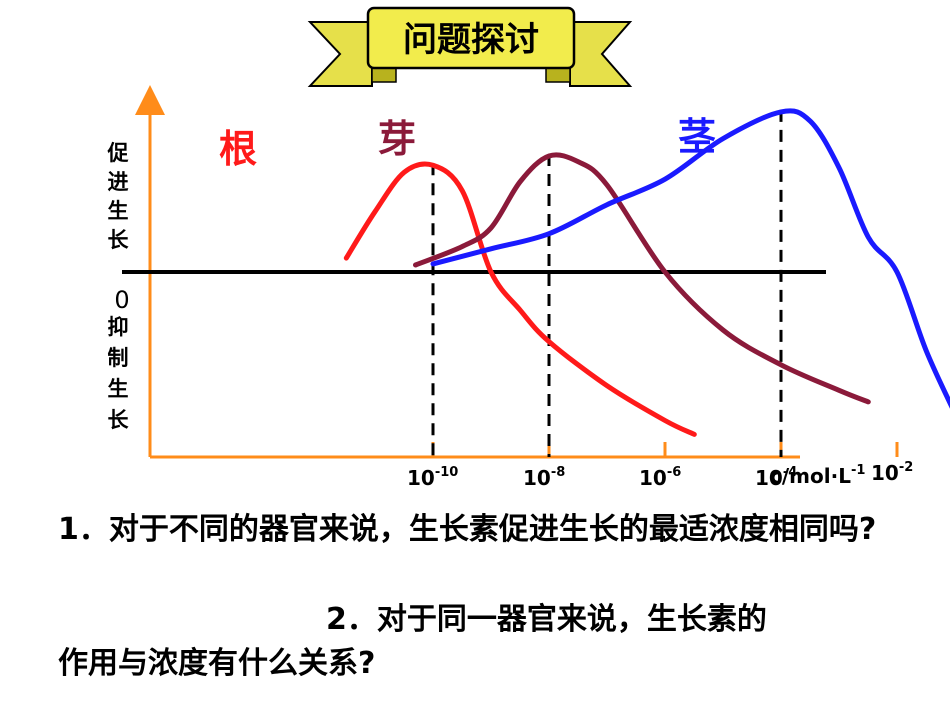  I want to click on y-label-zero: 0, so click(121, 300).